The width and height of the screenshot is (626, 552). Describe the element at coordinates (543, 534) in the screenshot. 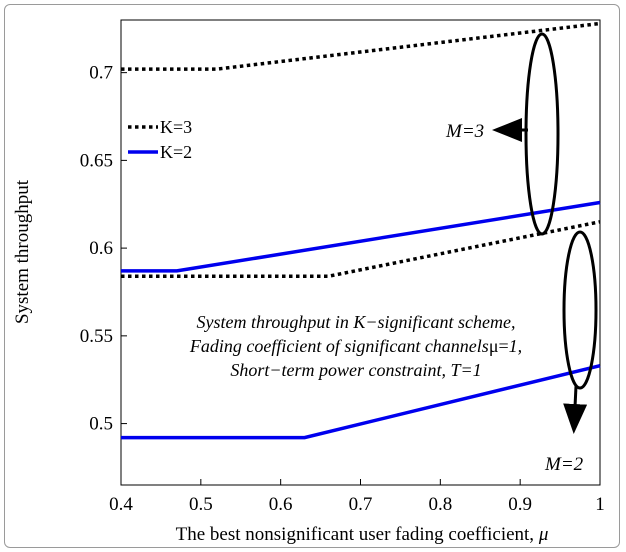

I see `x-axis-label-mu: μ` at that location.